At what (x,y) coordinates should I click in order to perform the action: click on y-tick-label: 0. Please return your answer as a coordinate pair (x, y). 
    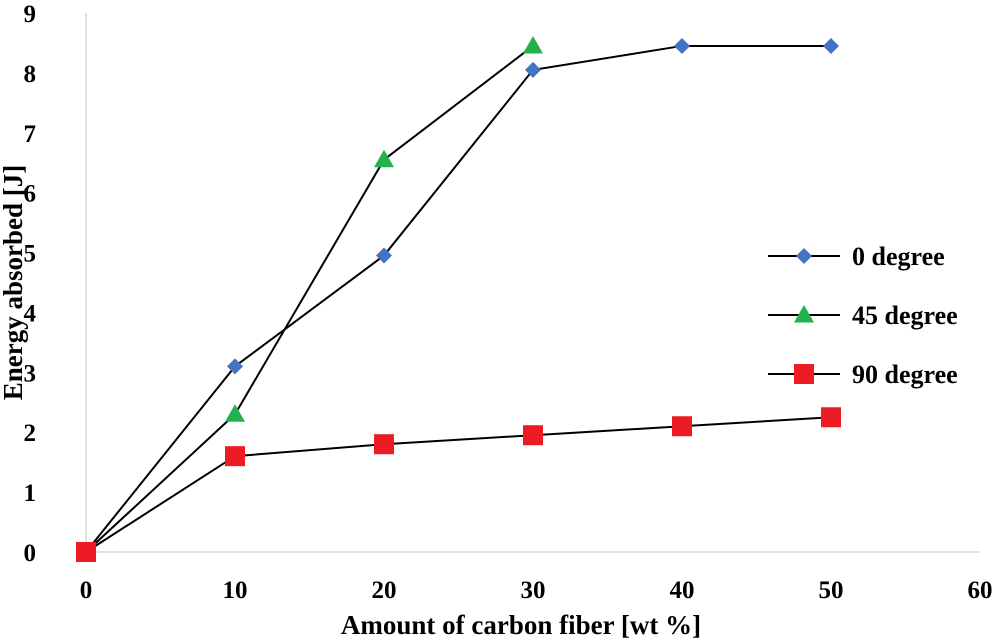
    Looking at the image, I should click on (30, 553).